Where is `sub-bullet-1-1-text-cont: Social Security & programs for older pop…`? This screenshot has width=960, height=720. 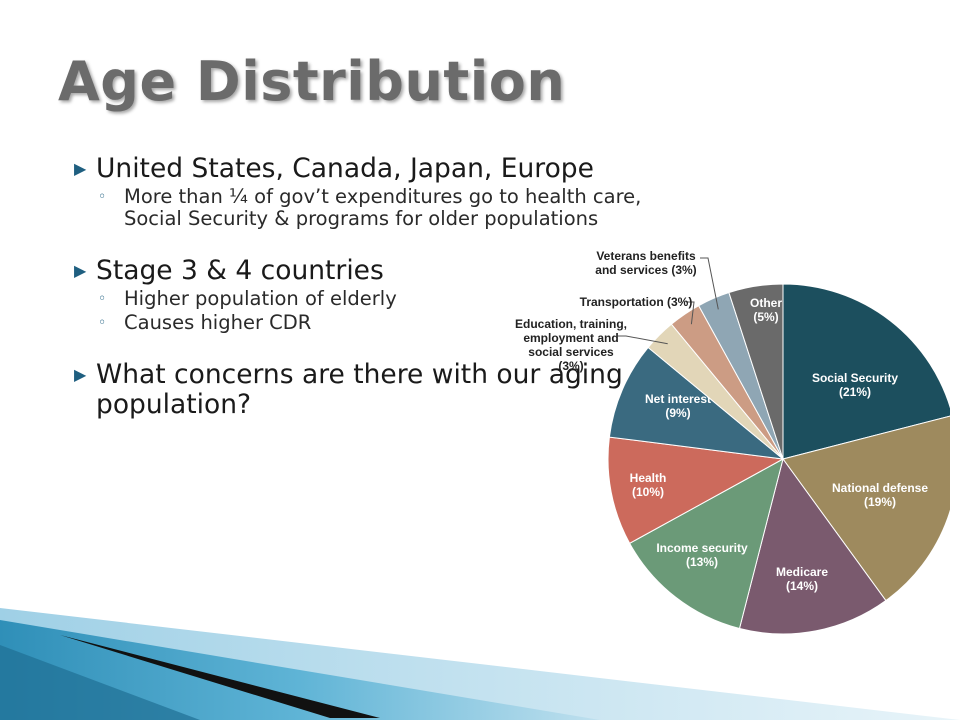 sub-bullet-1-1-text-cont: Social Security & programs for older pop… is located at coordinates (361, 218).